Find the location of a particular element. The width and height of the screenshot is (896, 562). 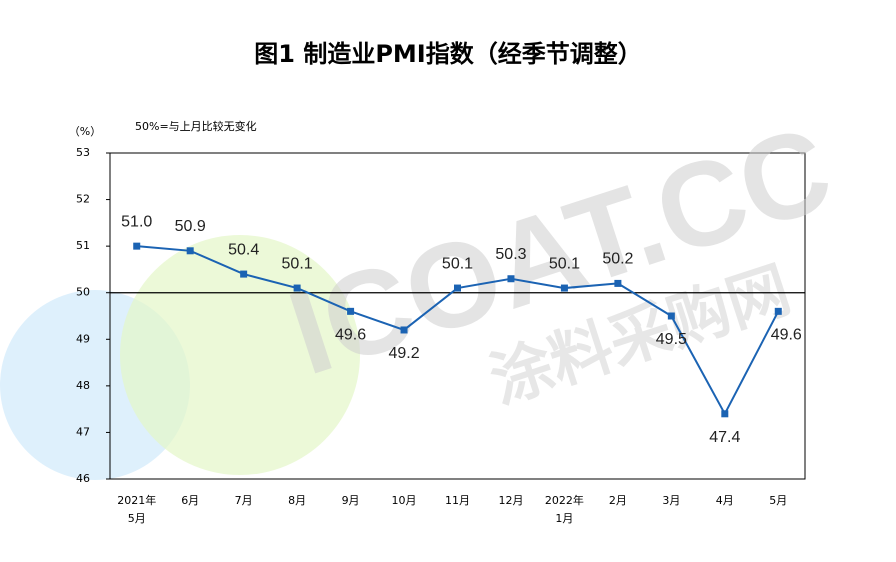

x-tick-label: 3月 is located at coordinates (671, 500).